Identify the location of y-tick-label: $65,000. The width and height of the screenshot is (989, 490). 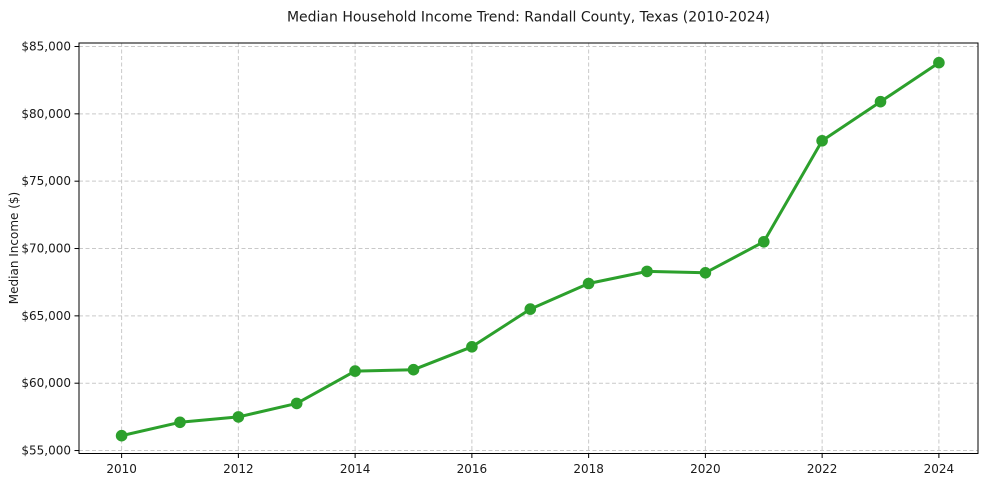
(46, 316).